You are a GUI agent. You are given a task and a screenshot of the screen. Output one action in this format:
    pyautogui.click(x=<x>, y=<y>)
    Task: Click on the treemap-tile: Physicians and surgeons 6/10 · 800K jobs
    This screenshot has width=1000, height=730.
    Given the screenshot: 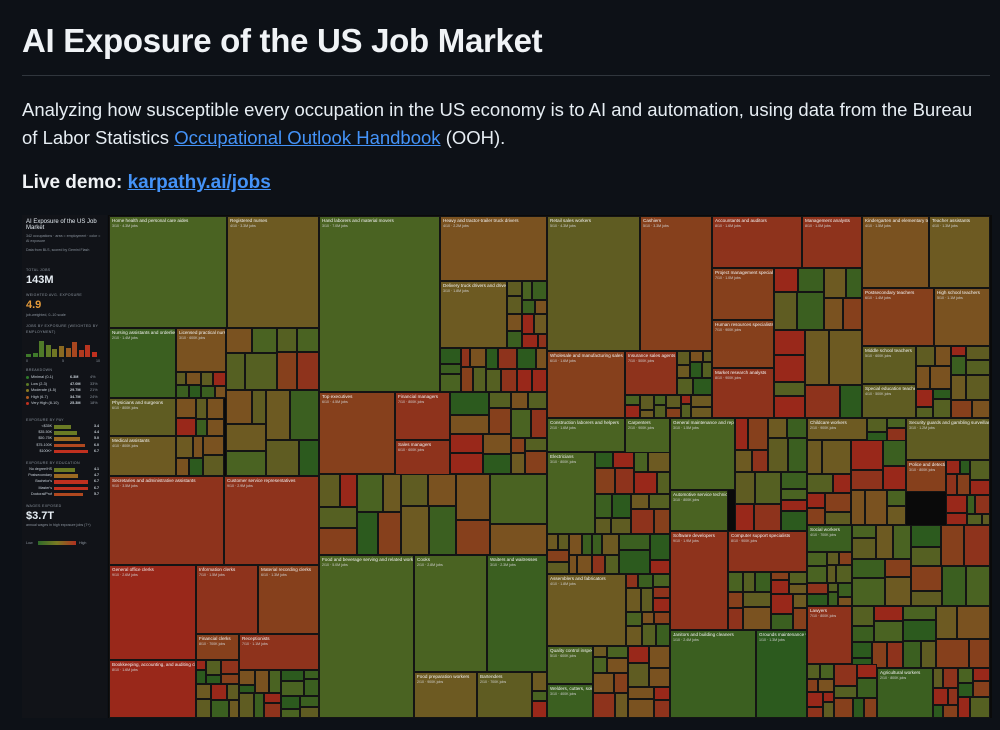 What is the action you would take?
    pyautogui.click(x=142, y=417)
    